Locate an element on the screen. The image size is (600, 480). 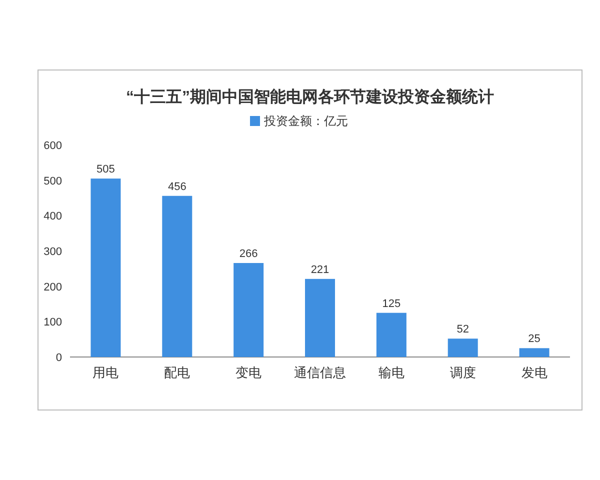
legend-label: 投资金额：亿元 is located at coordinates (305, 121).